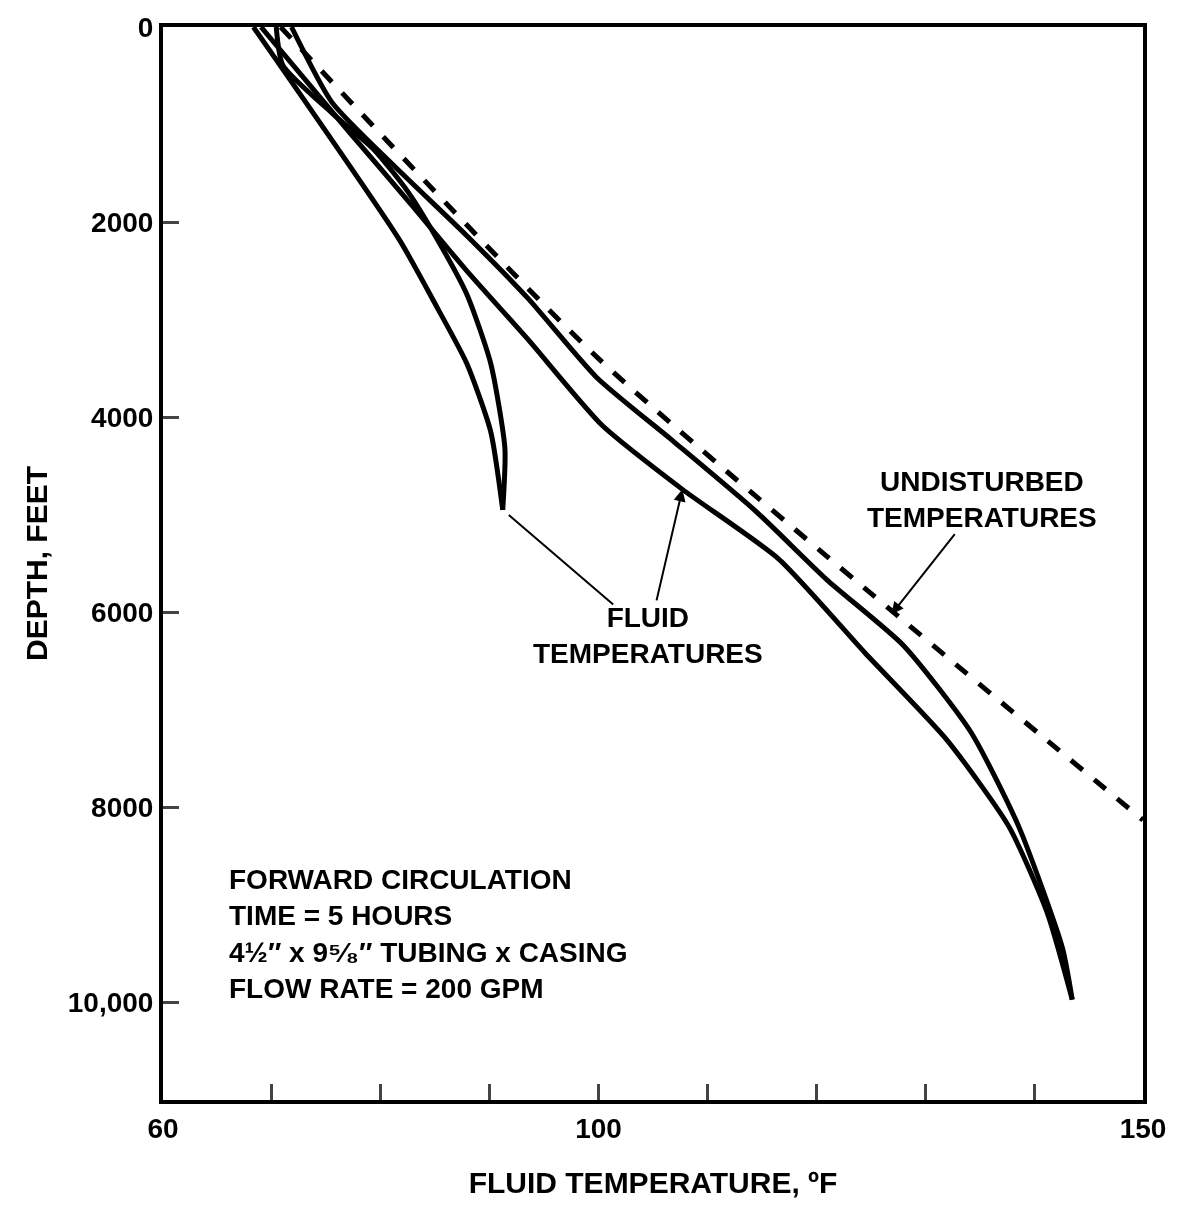  What do you see at coordinates (163, 1128) in the screenshot?
I see `x-tick-label: 60` at bounding box center [163, 1128].